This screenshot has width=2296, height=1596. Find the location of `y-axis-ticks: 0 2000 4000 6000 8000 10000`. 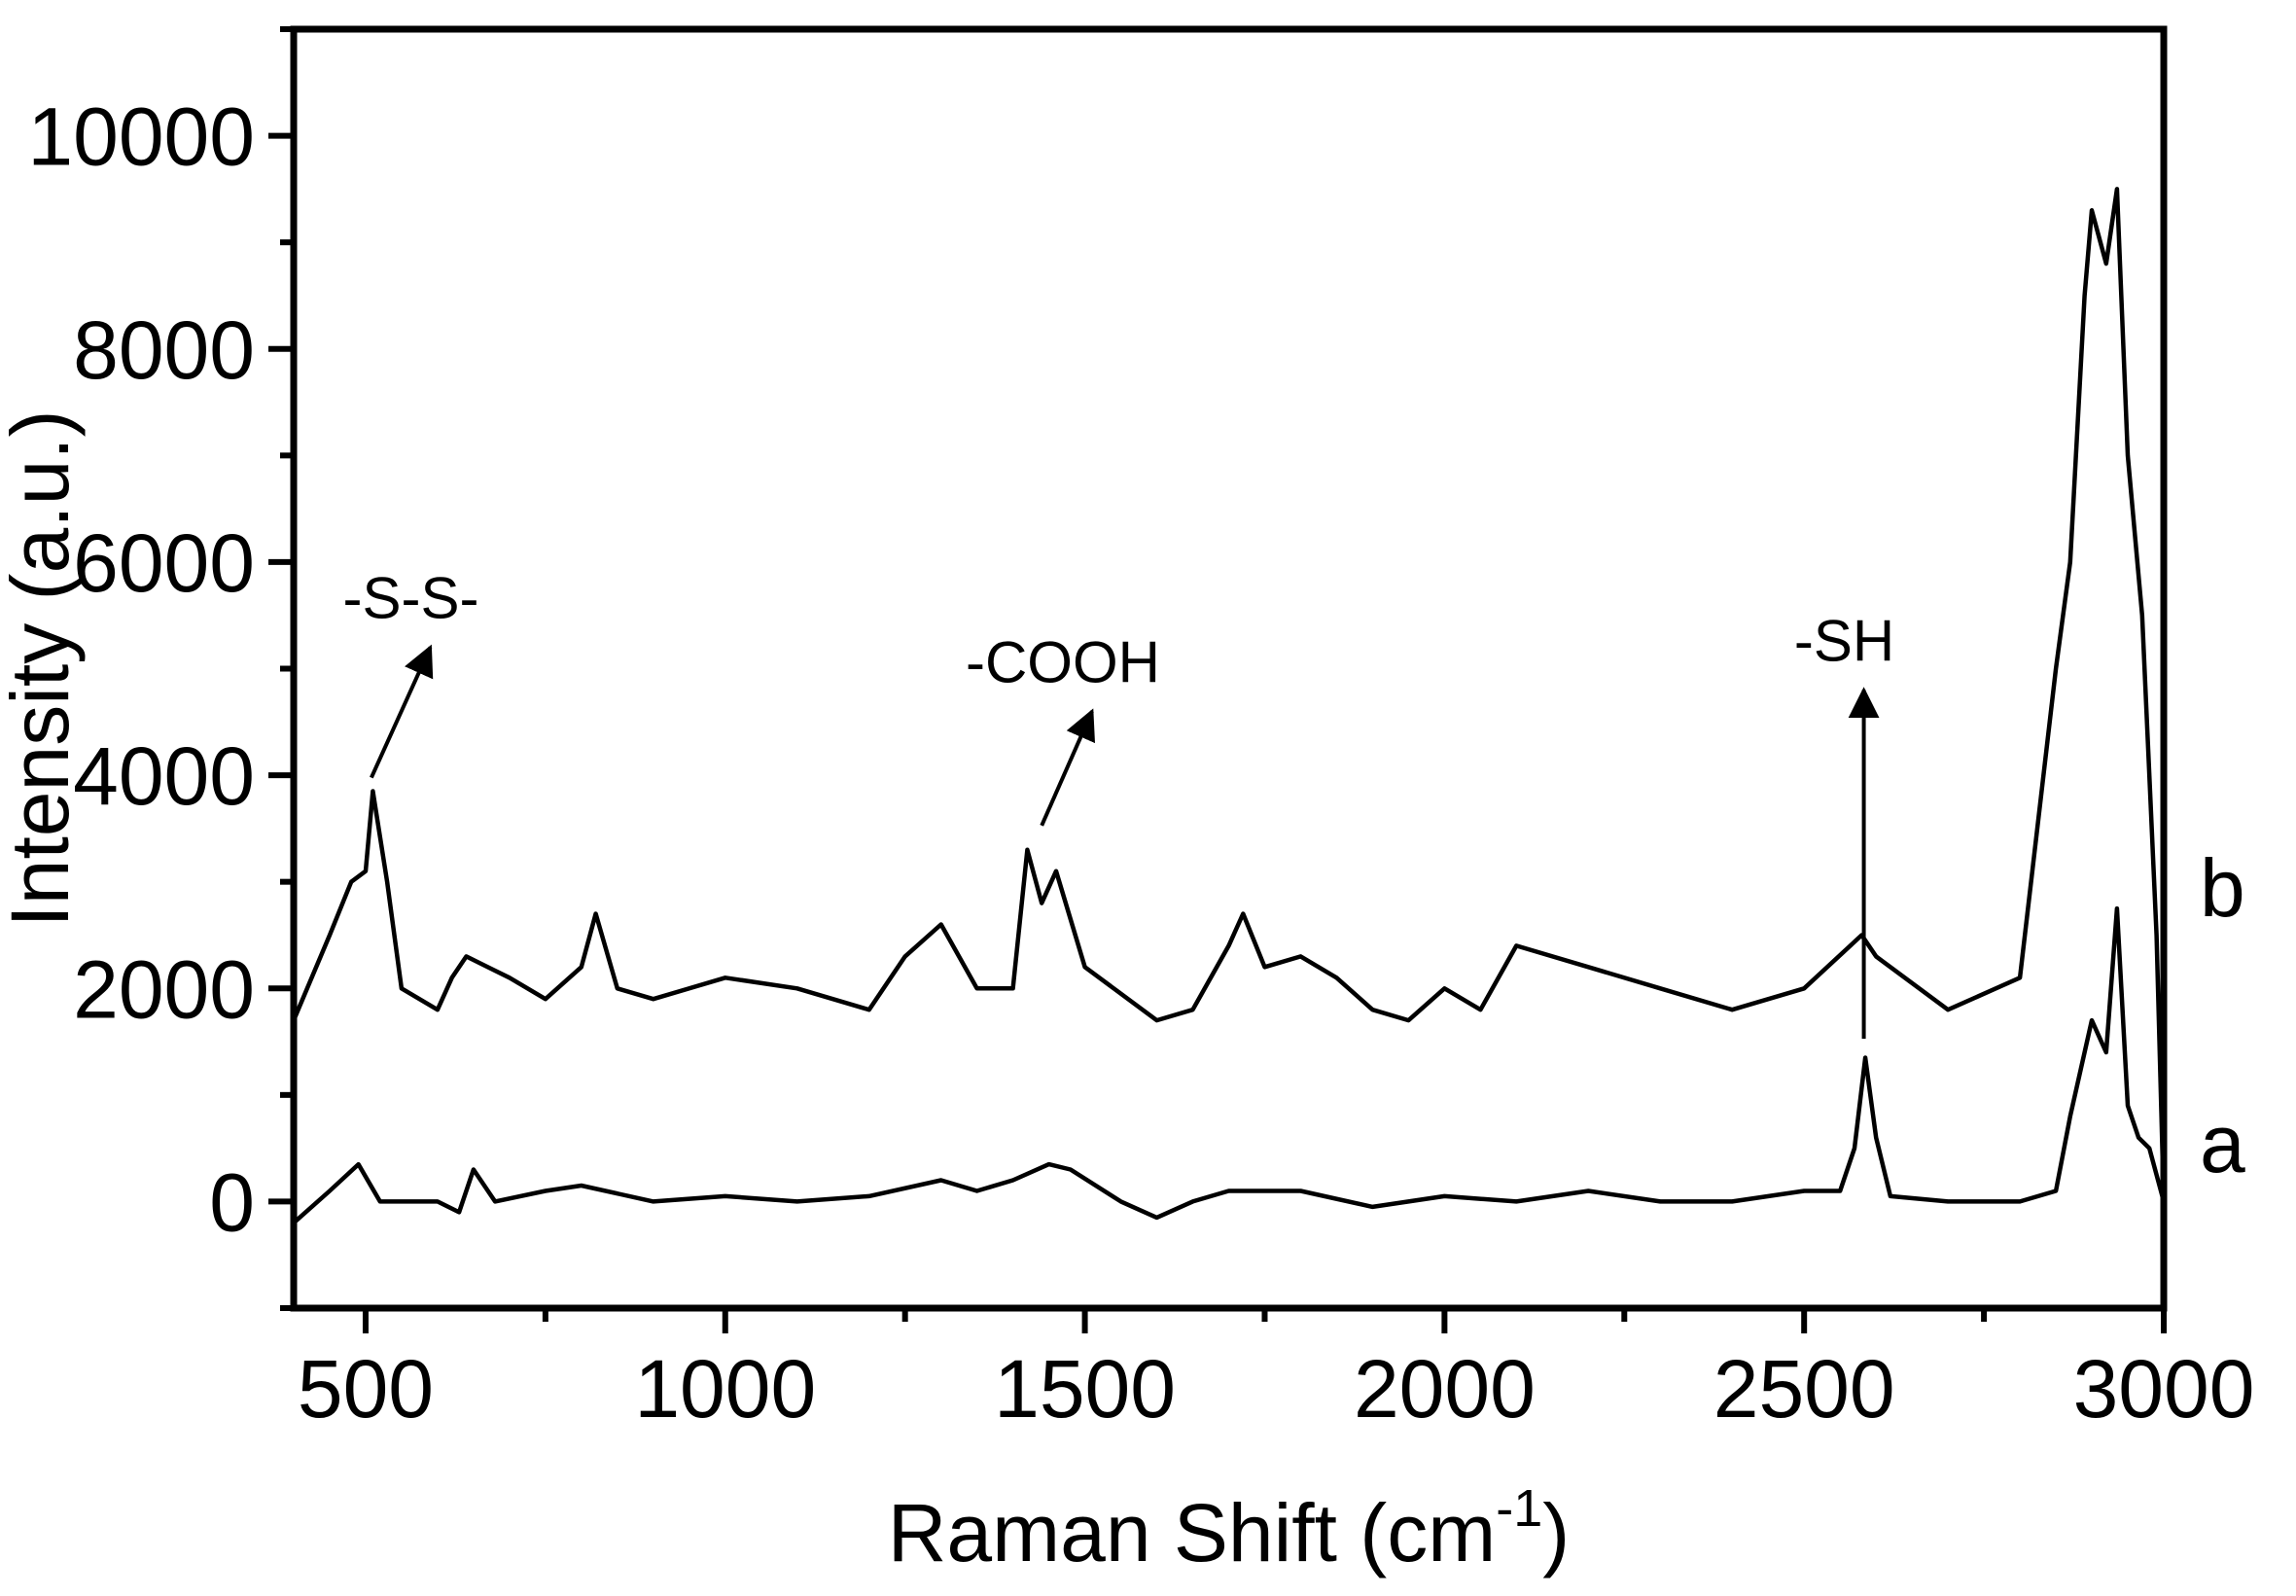

y-axis-ticks: 0 2000 4000 6000 8000 10000 is located at coordinates (160, 669).